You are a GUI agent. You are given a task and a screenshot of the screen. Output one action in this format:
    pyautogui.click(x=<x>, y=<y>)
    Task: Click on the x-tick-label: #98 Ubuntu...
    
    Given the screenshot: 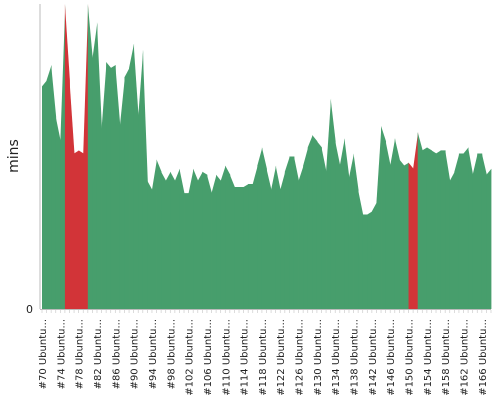 What is the action you would take?
    pyautogui.click(x=171, y=354)
    